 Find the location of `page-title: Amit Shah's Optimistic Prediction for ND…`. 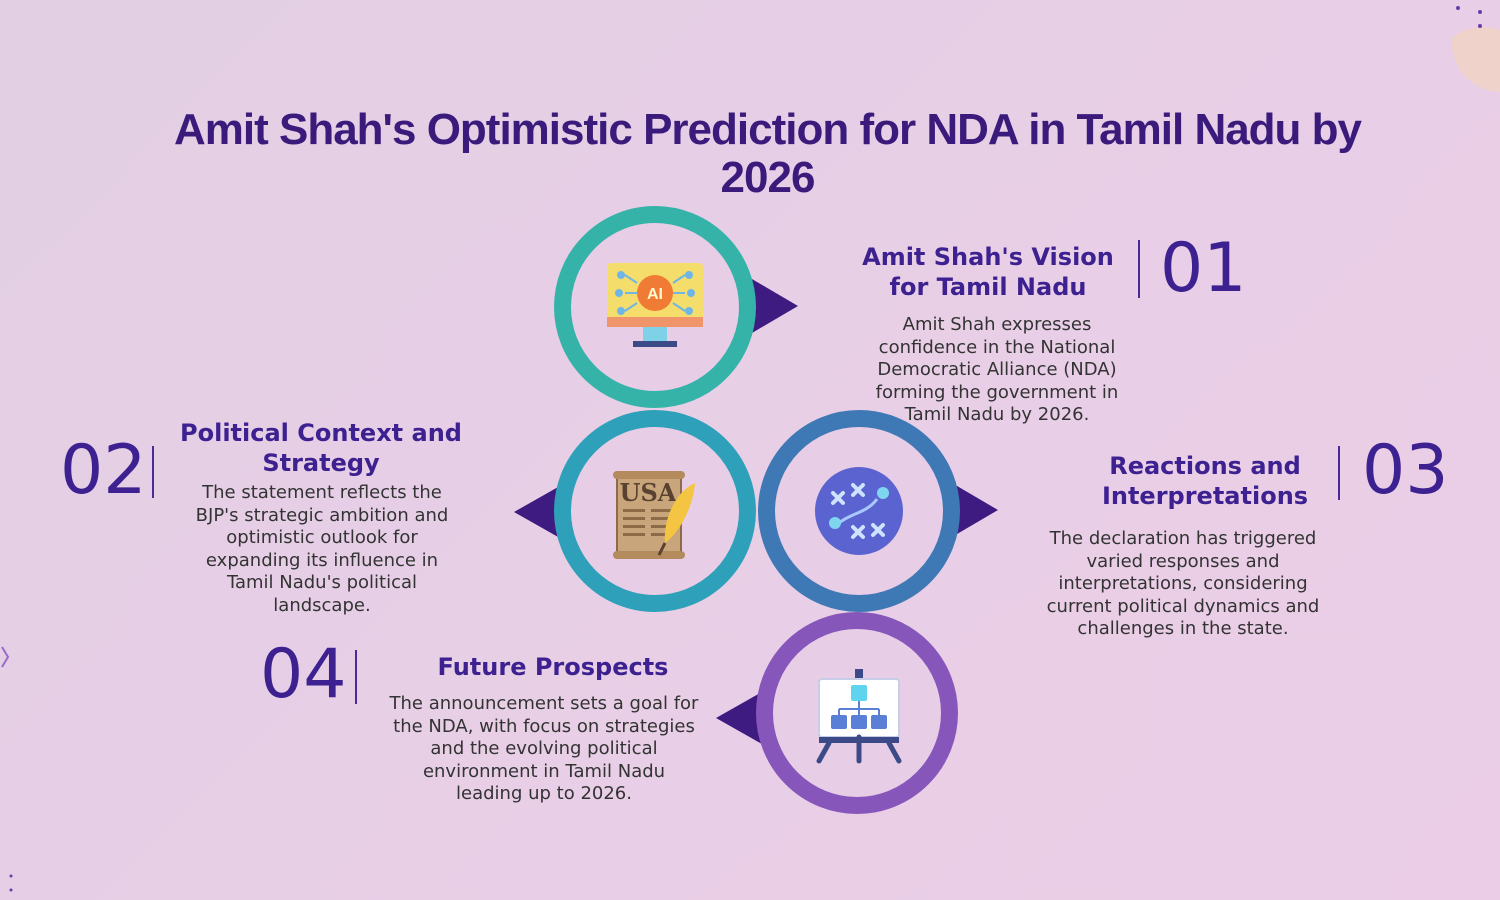

page-title: Amit Shah's Optimistic Prediction for ND… is located at coordinates (767, 153).